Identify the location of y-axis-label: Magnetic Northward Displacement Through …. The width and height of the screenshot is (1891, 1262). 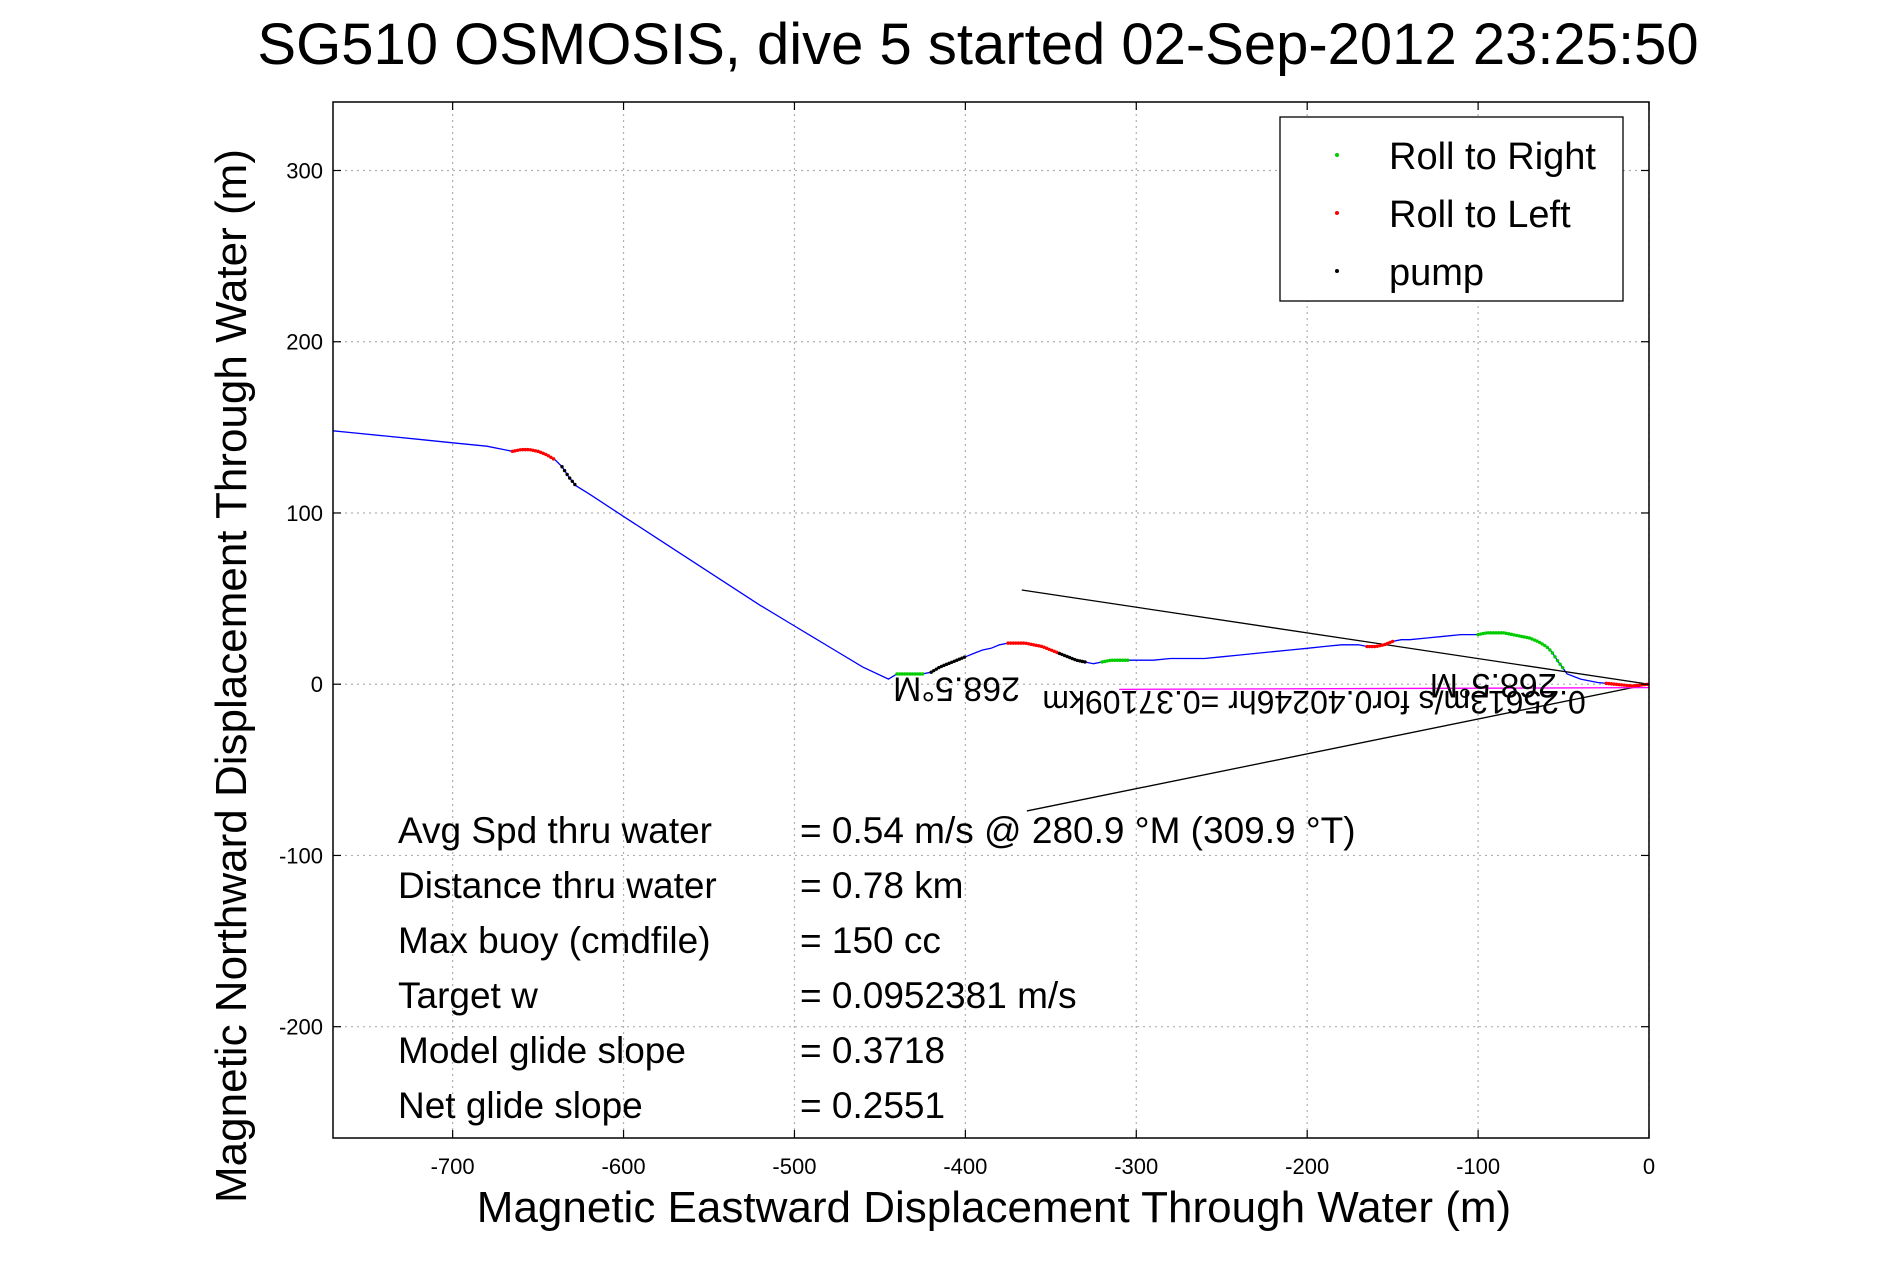
(231, 676).